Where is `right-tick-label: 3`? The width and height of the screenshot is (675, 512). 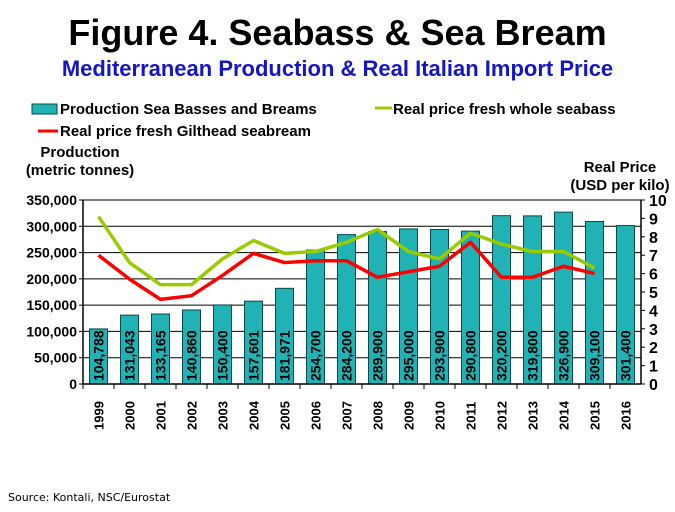 right-tick-label: 3 is located at coordinates (653, 330).